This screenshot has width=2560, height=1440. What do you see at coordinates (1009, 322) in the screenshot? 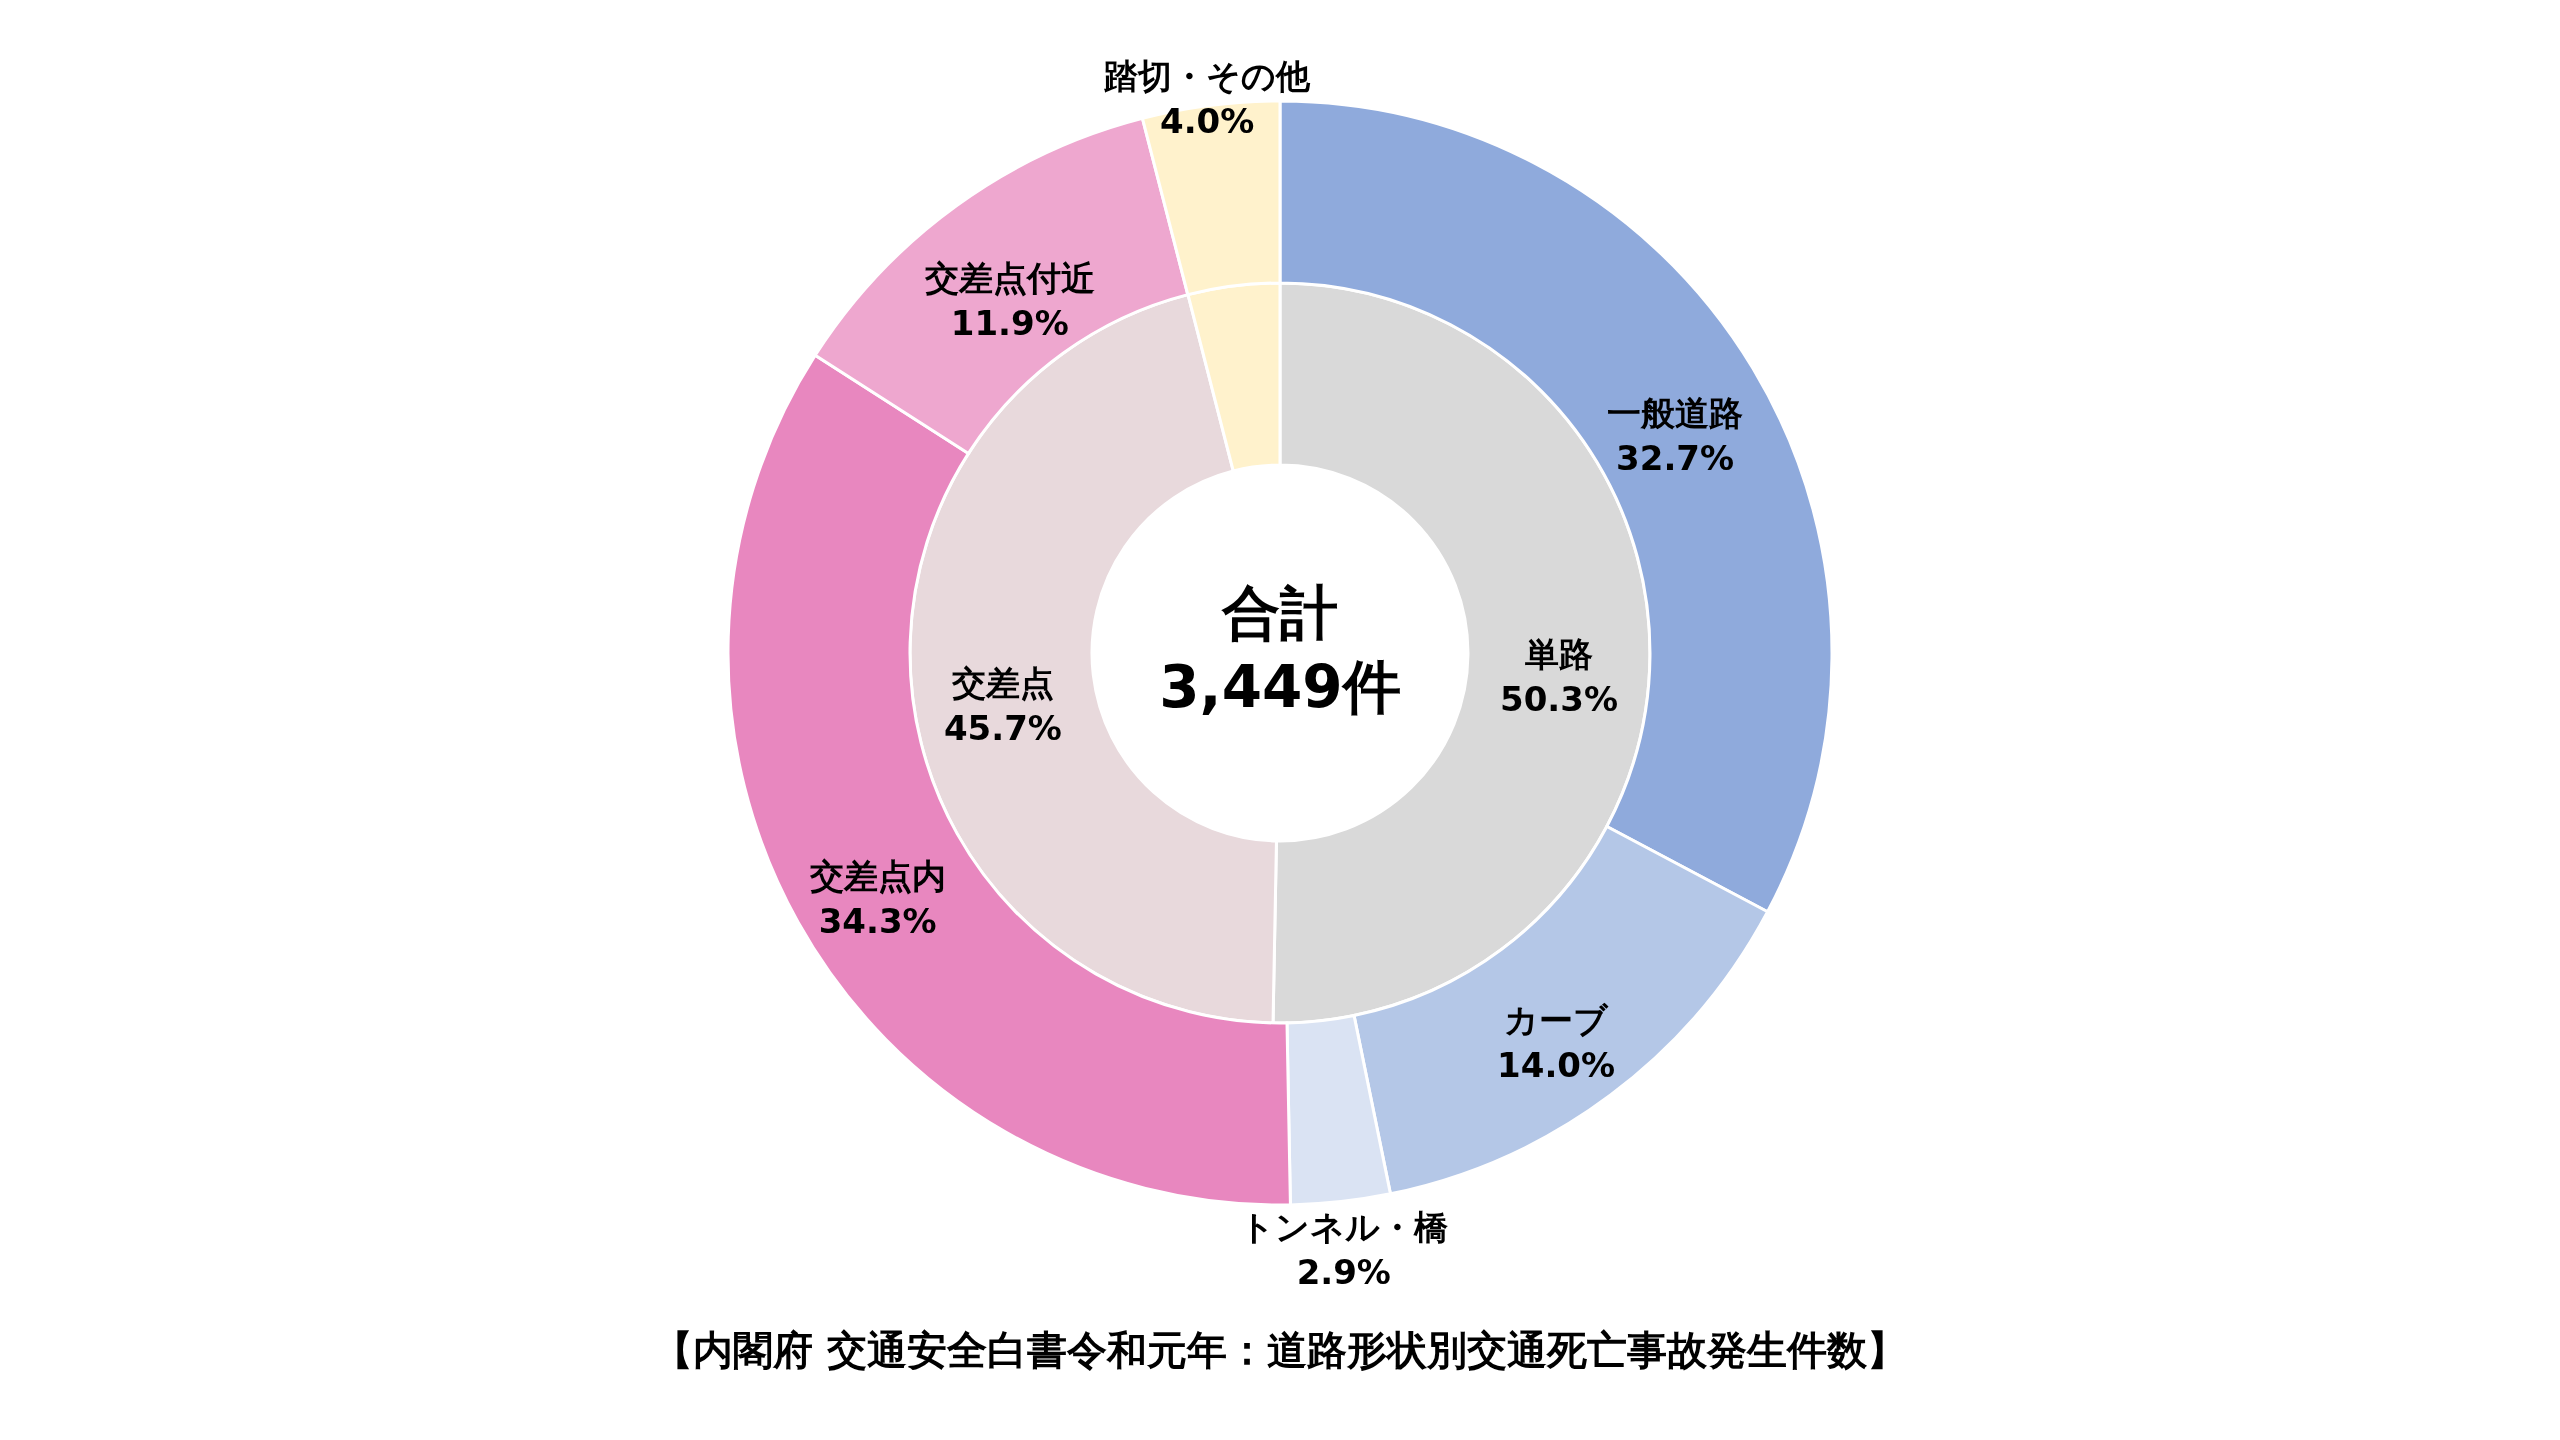
I see `data-label: 11.9%` at bounding box center [1009, 322].